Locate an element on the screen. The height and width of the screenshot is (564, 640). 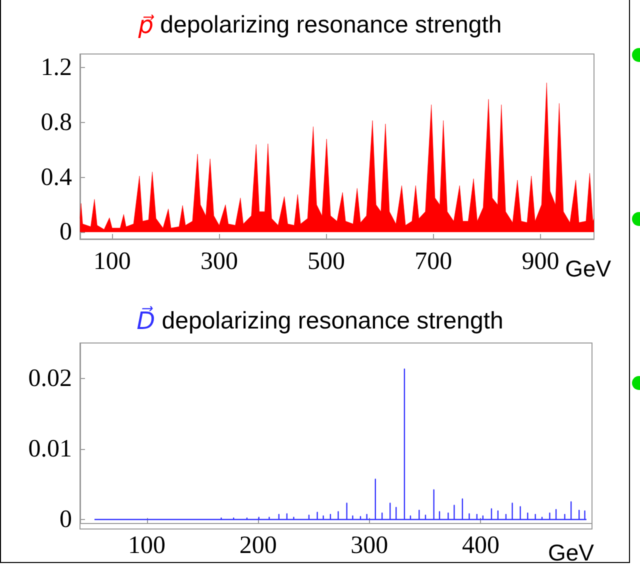
x-tick-label: 200 is located at coordinates (258, 545).